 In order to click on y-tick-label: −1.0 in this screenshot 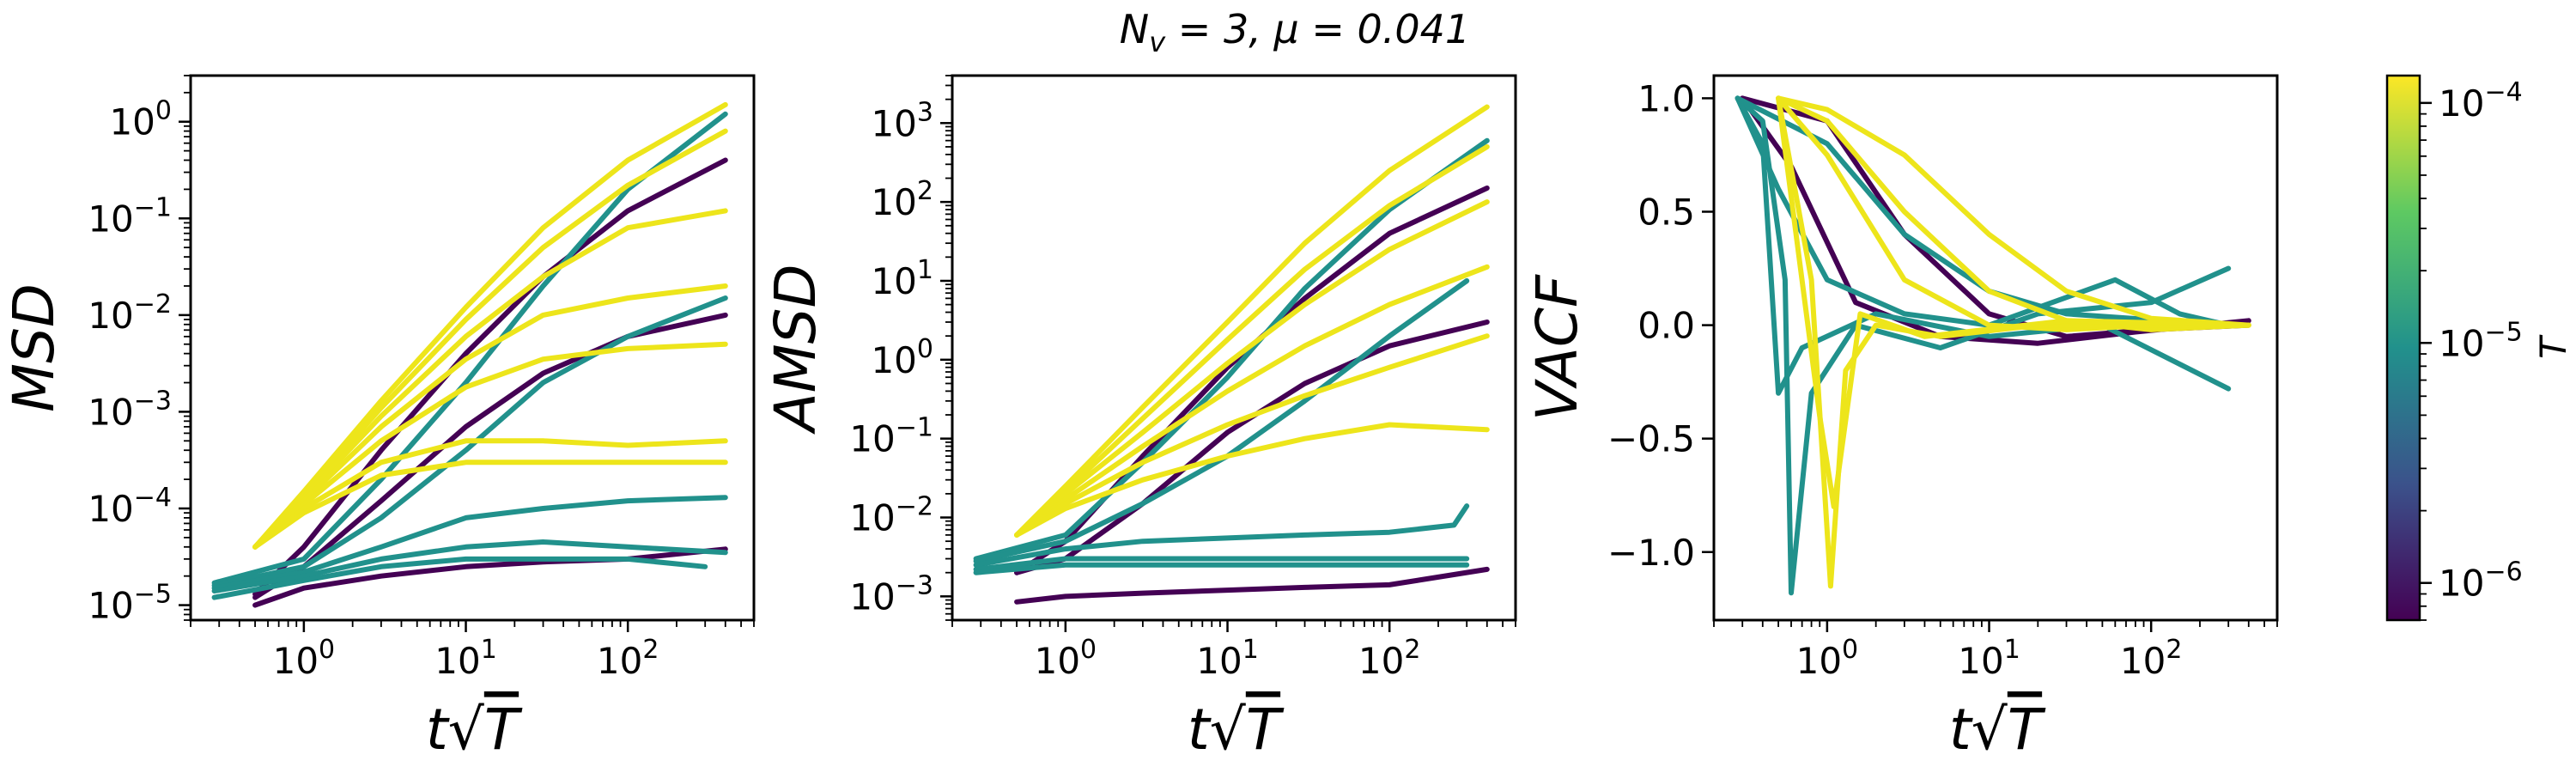, I will do `click(1651, 553)`.